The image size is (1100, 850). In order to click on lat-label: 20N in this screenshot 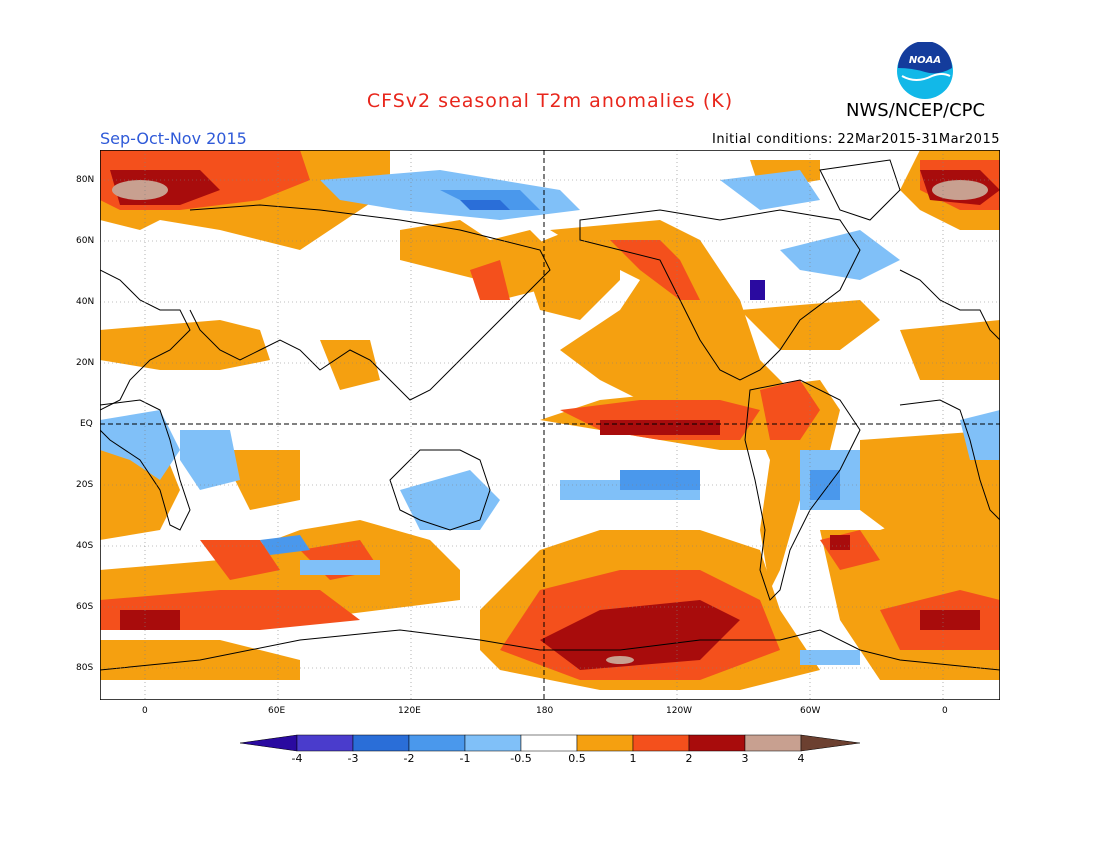, I will do `click(85, 363)`.